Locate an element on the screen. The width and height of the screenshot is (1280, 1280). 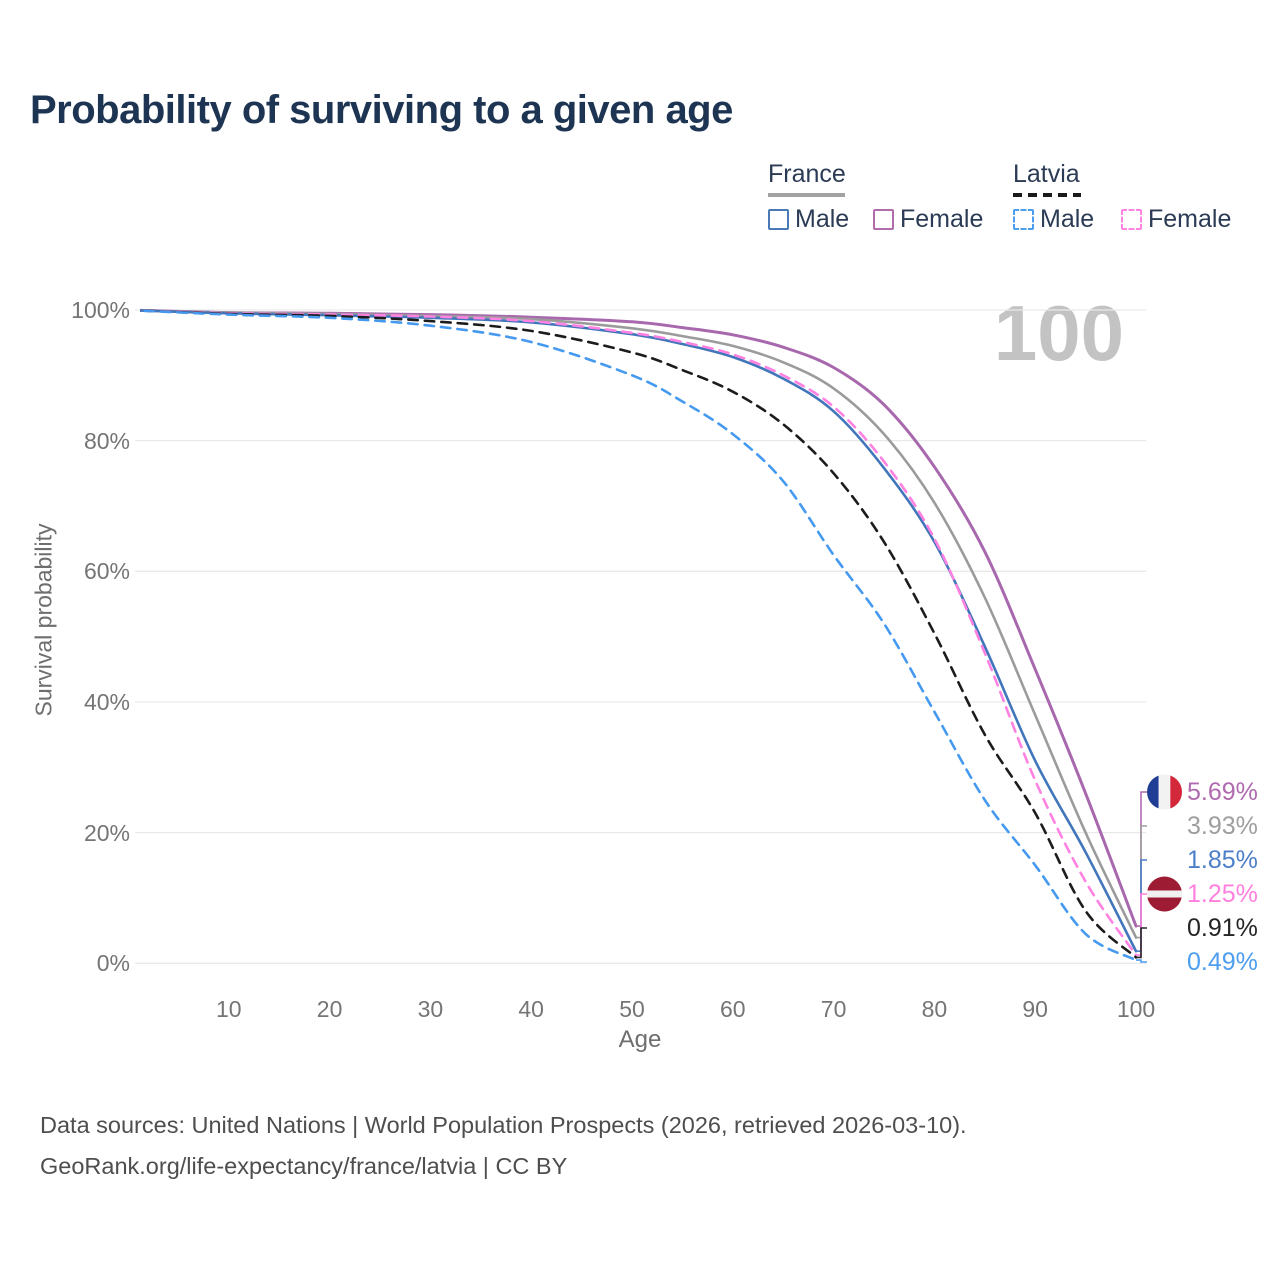
legend-item-latvia-female: Female is located at coordinates (1176, 219).